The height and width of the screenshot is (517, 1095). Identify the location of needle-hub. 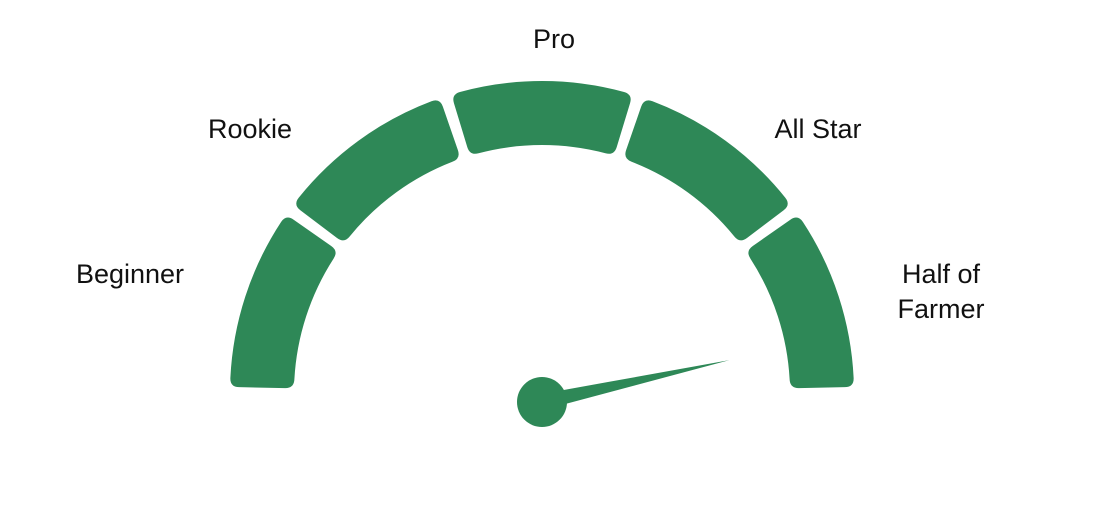
(542, 402).